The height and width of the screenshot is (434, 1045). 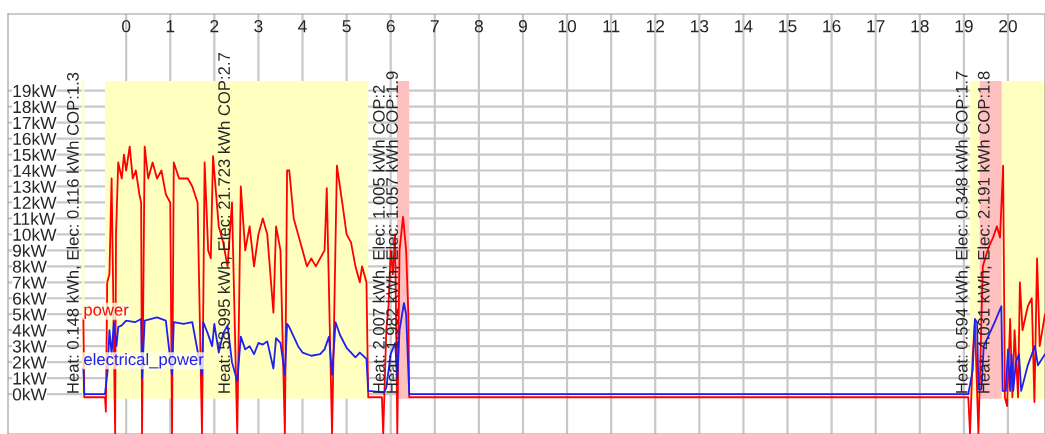 I want to click on x-tick-label: 13, so click(x=700, y=26).